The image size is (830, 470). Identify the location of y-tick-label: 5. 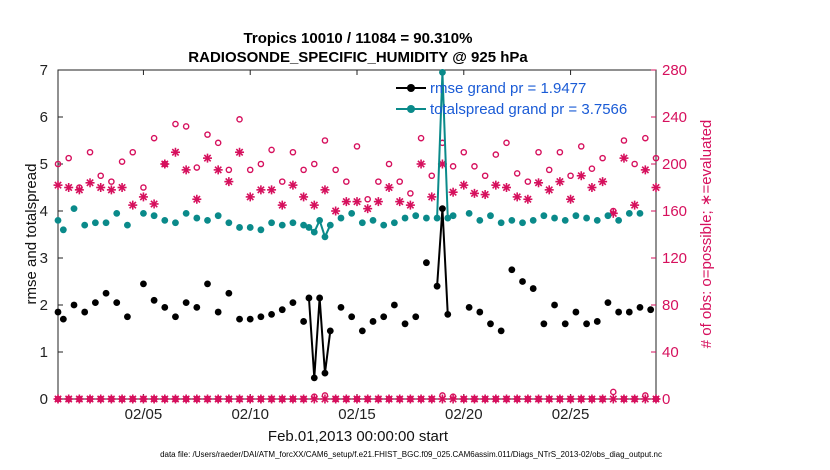
(44, 164).